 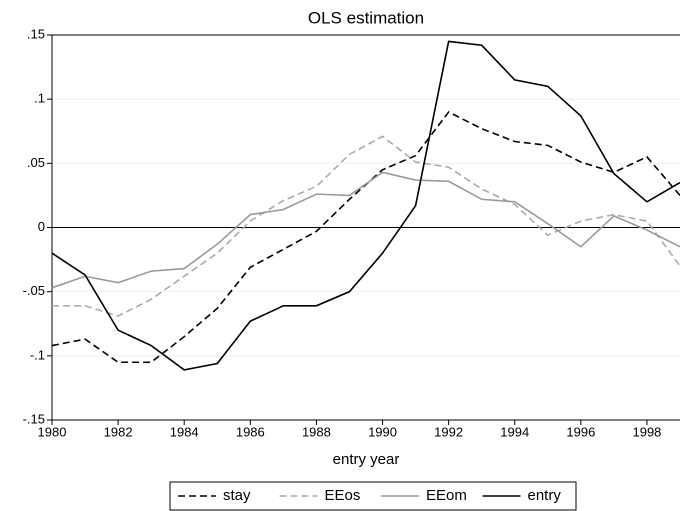 What do you see at coordinates (646, 431) in the screenshot?
I see `x-tick-label: 1998` at bounding box center [646, 431].